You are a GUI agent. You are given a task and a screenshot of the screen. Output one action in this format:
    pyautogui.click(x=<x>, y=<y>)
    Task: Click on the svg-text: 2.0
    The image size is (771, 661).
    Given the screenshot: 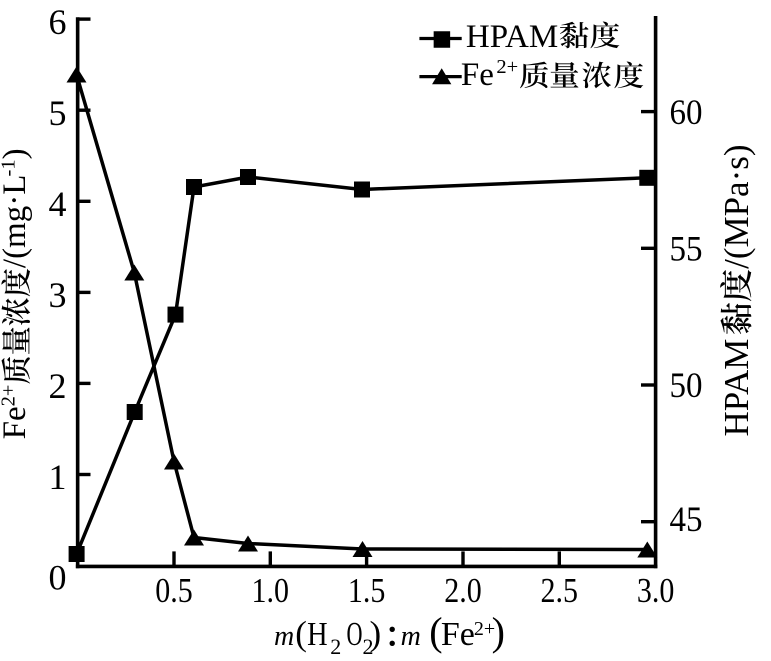 What is the action you would take?
    pyautogui.click(x=463, y=590)
    